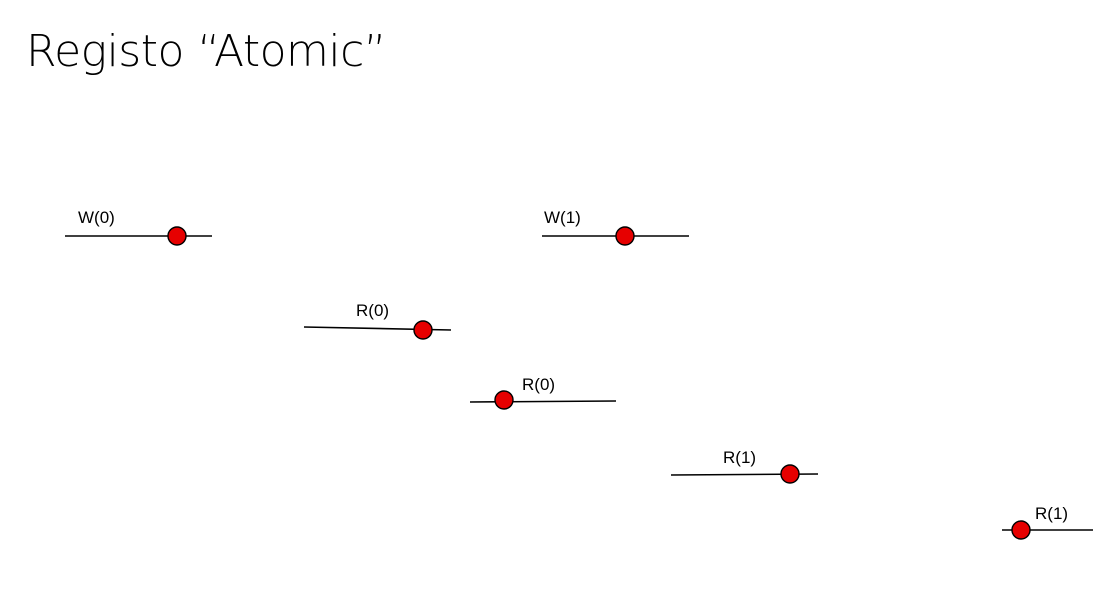  I want to click on operation-read-0-a: R(0), so click(377, 320).